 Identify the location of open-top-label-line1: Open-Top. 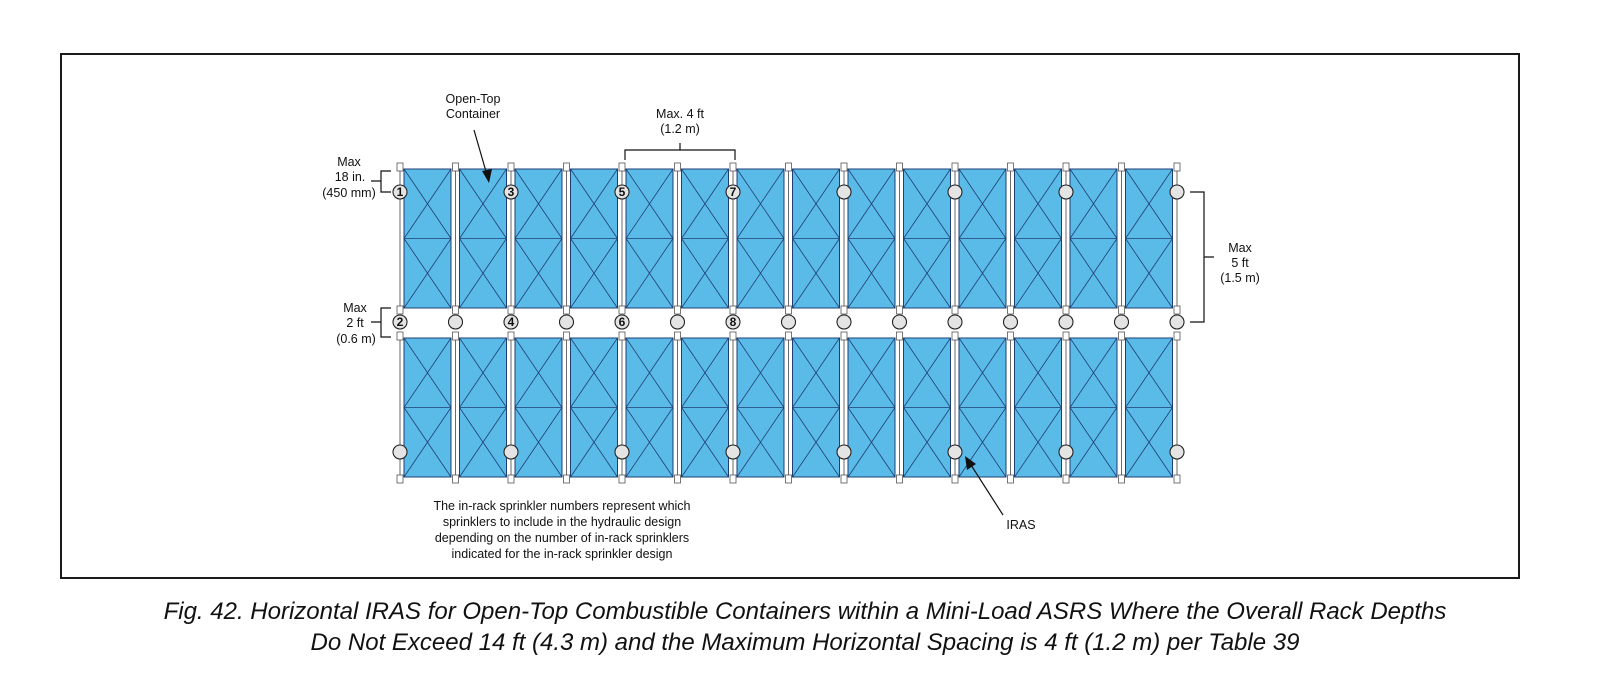
(473, 99).